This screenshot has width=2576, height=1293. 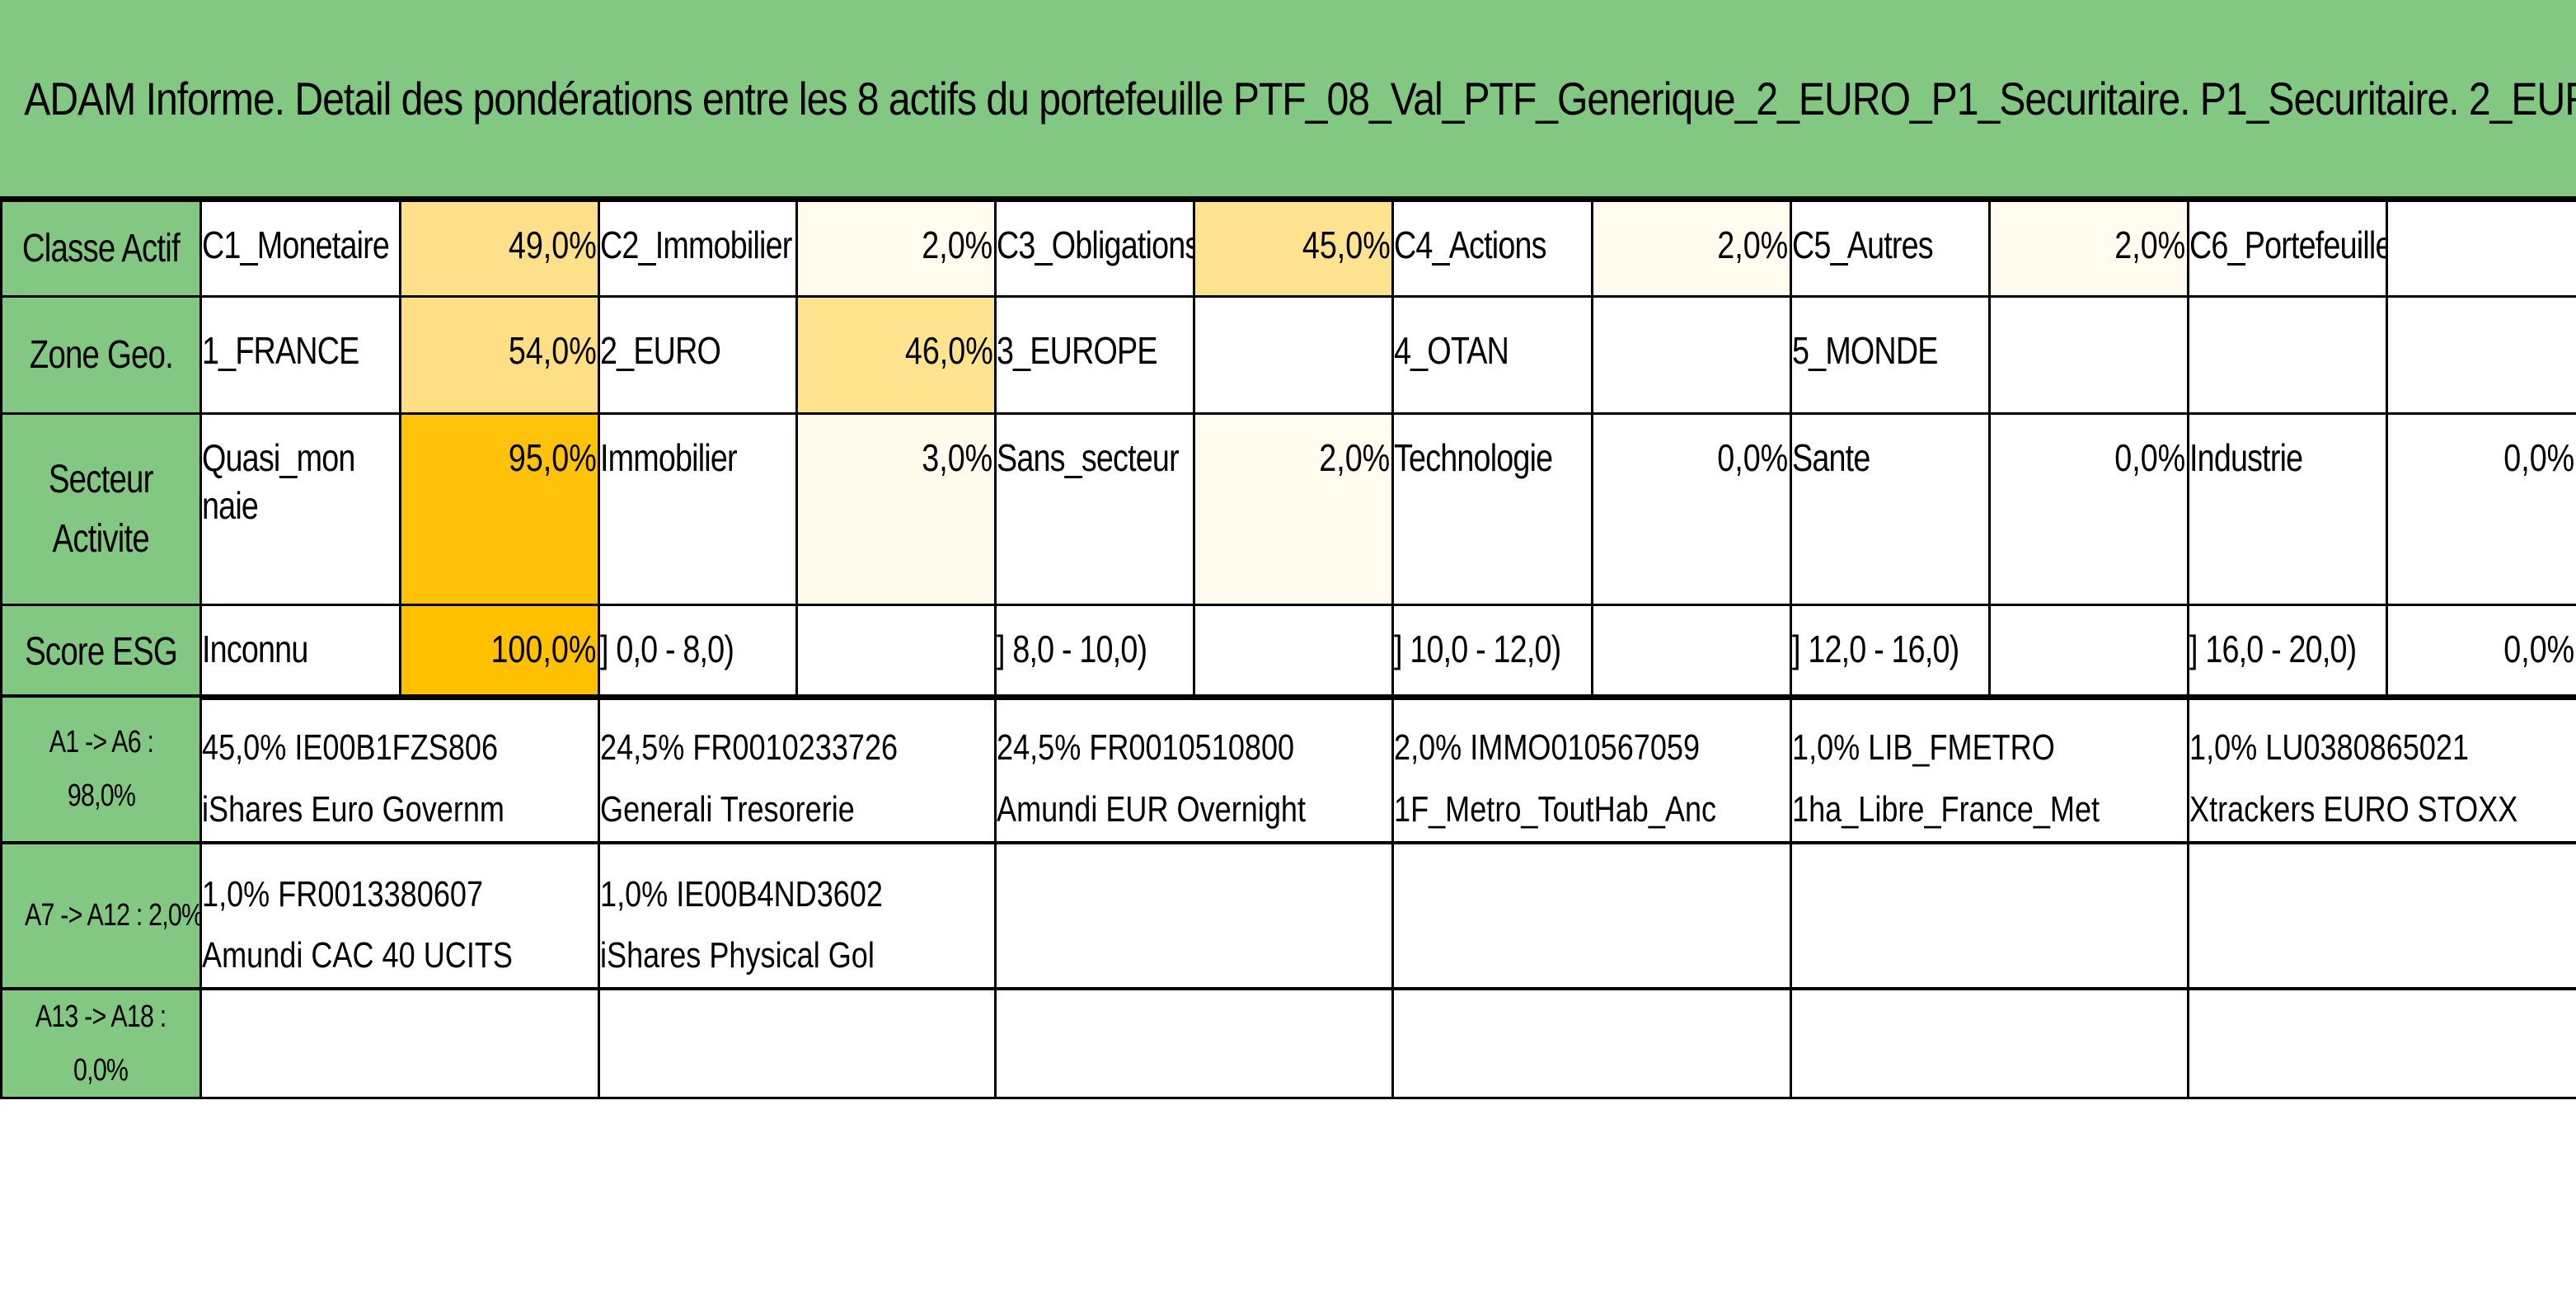 What do you see at coordinates (1989, 769) in the screenshot?
I see `asset-cell: 1,0% LIB_FMETRO 1ha_Libre_France_Met` at bounding box center [1989, 769].